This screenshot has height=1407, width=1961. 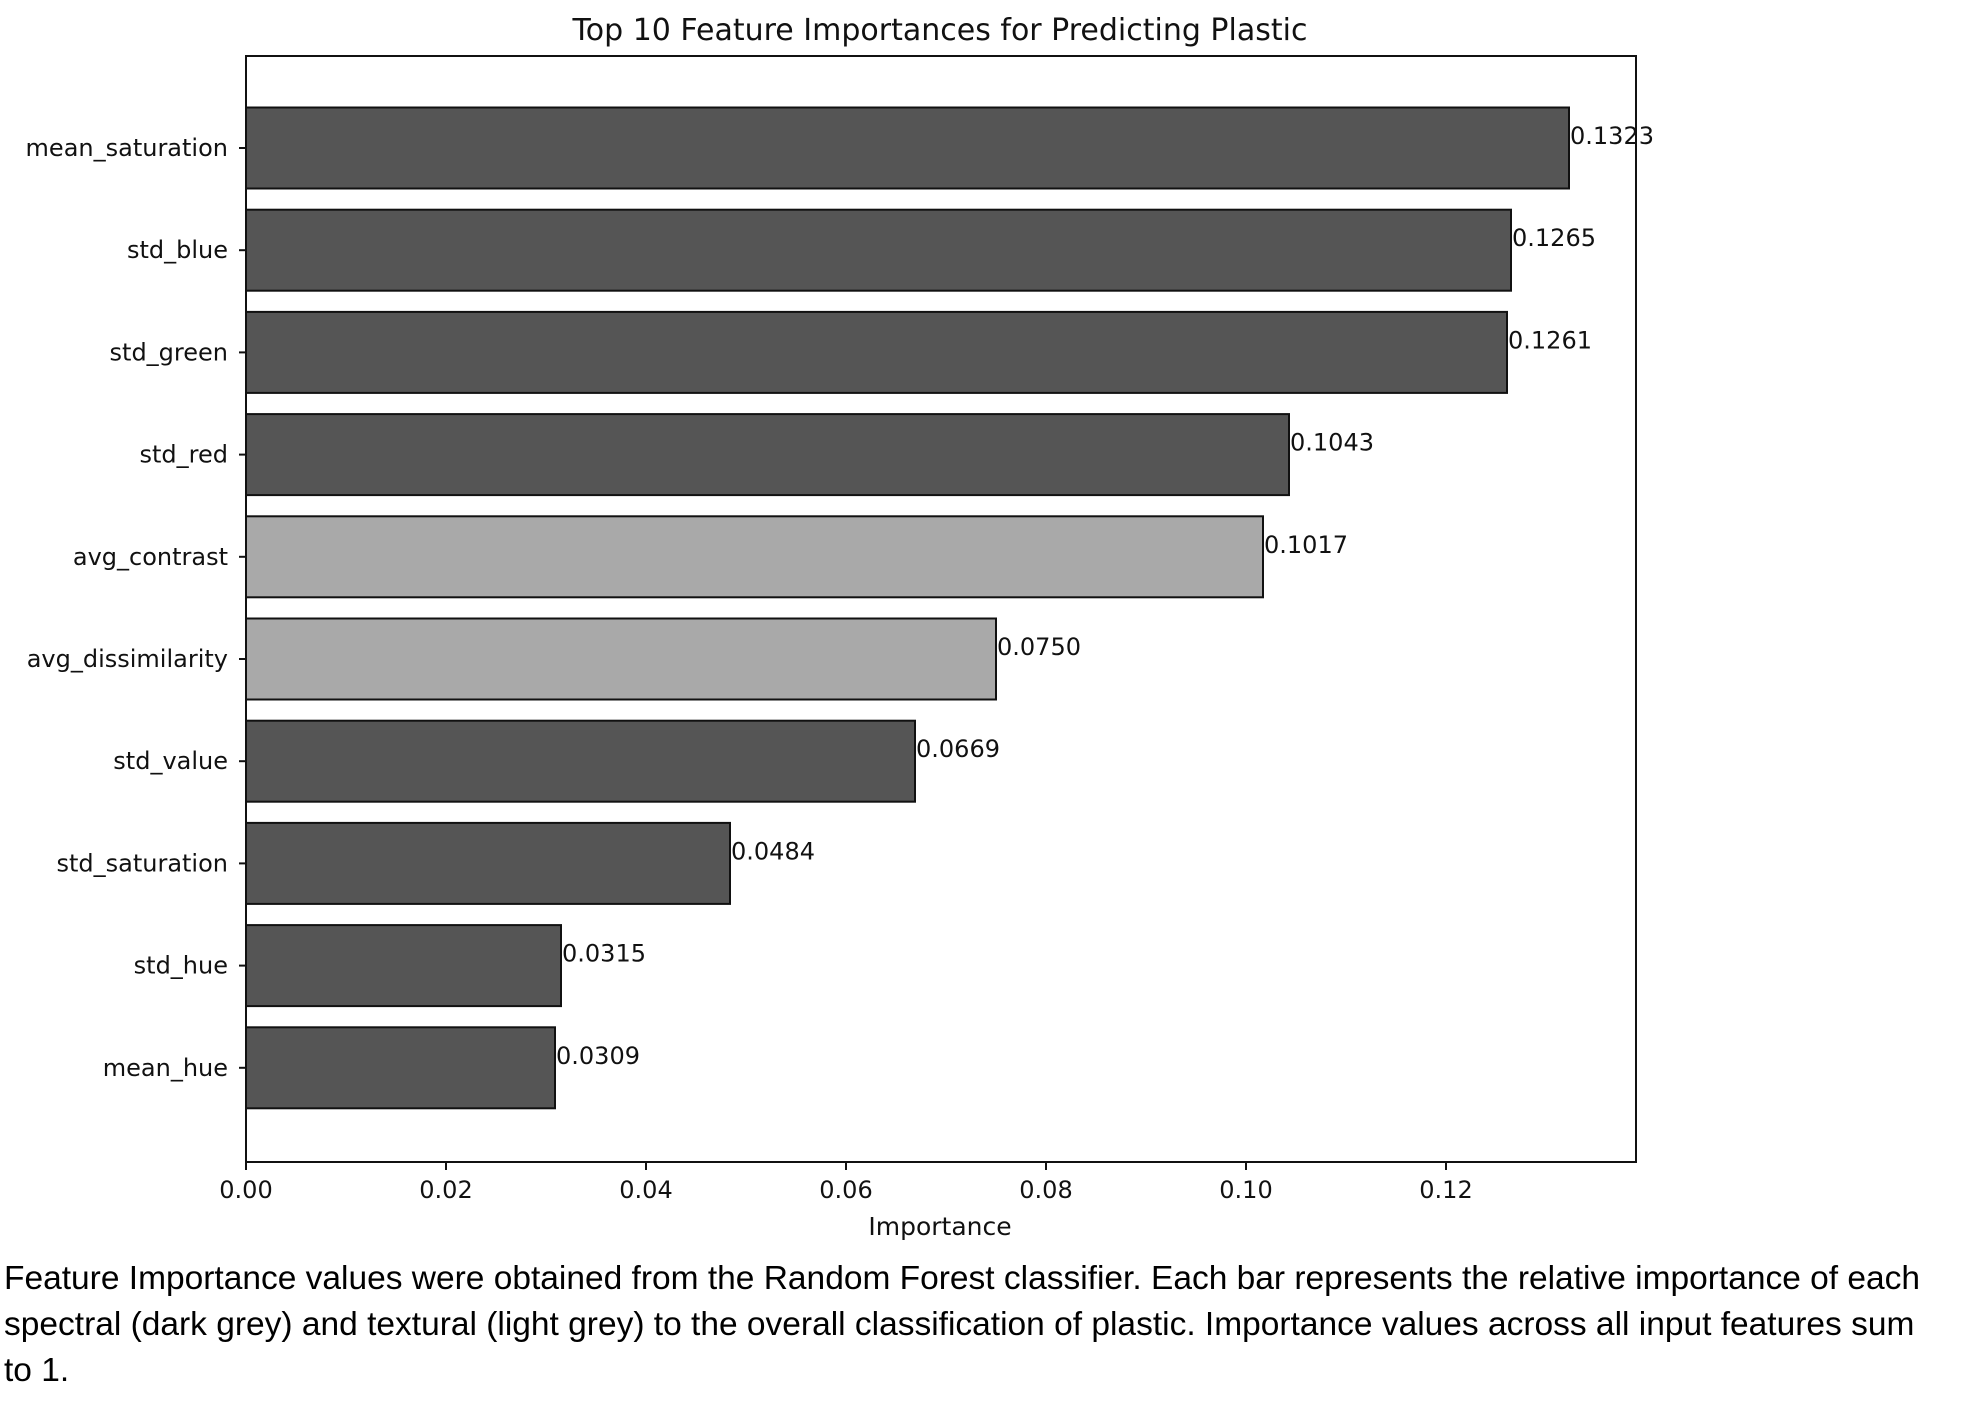 I want to click on x-axis-label: Importance, so click(x=939, y=1226).